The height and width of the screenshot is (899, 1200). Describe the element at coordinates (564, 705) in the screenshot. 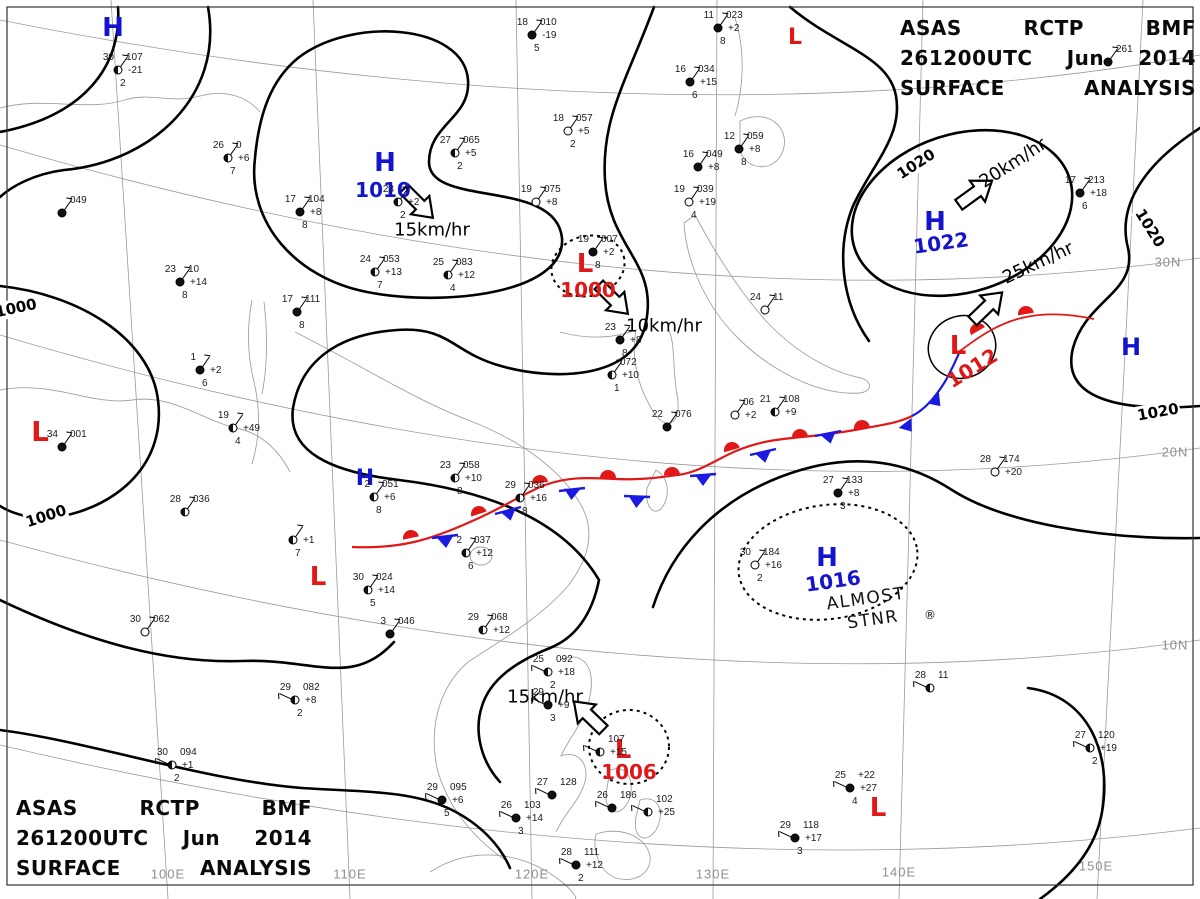

I see `station-change: +9` at that location.